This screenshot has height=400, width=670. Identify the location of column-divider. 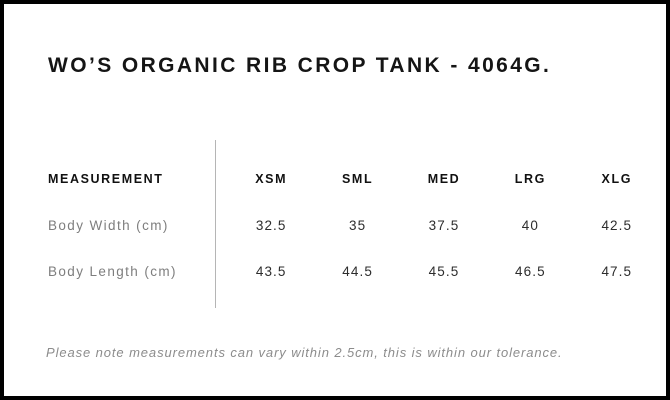
(215, 224).